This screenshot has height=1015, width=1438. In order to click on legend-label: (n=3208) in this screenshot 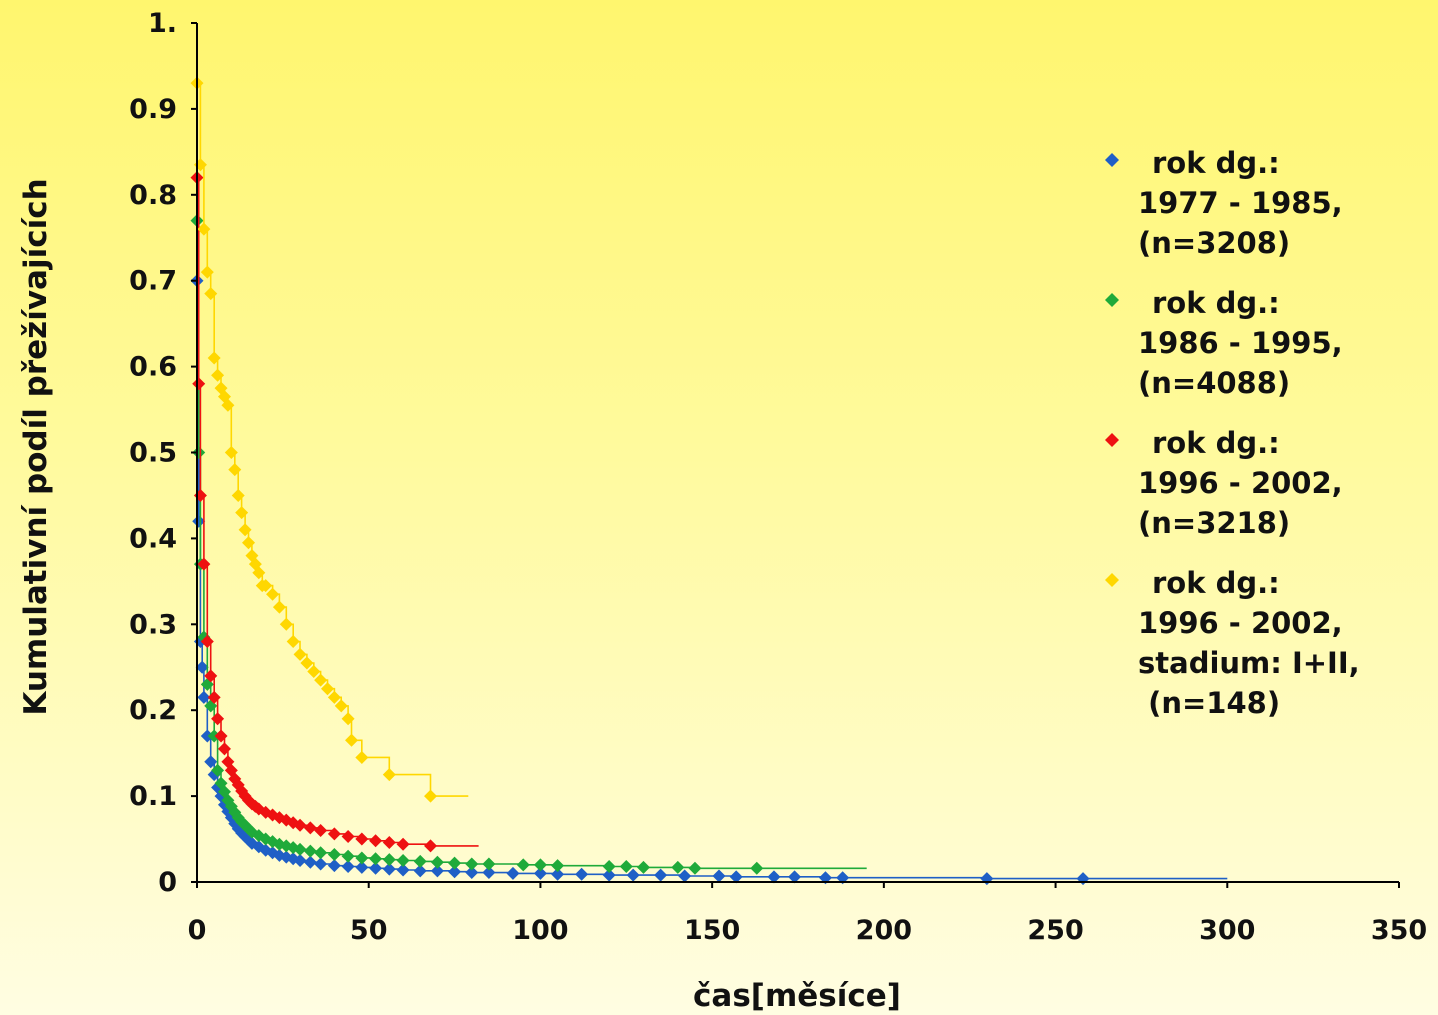, I will do `click(1214, 243)`.